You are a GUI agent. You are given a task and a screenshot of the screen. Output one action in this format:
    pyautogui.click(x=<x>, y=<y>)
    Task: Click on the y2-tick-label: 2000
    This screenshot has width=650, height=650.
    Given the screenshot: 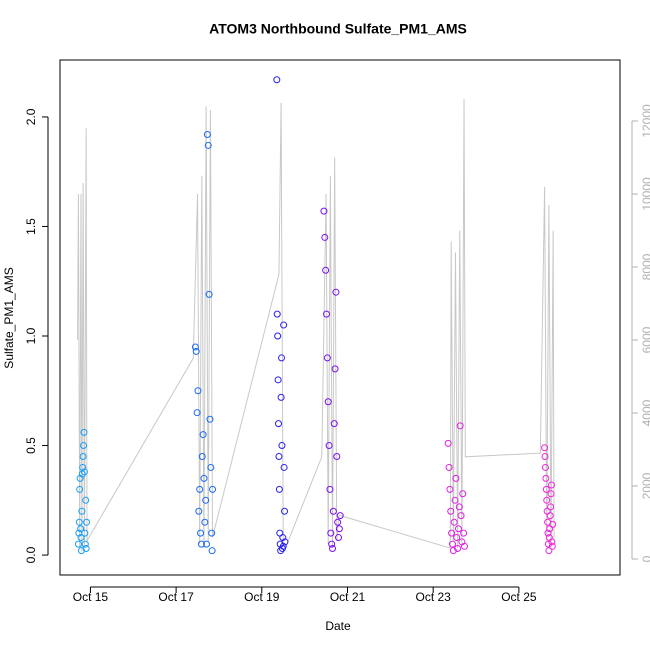 What is the action you would take?
    pyautogui.click(x=645, y=485)
    